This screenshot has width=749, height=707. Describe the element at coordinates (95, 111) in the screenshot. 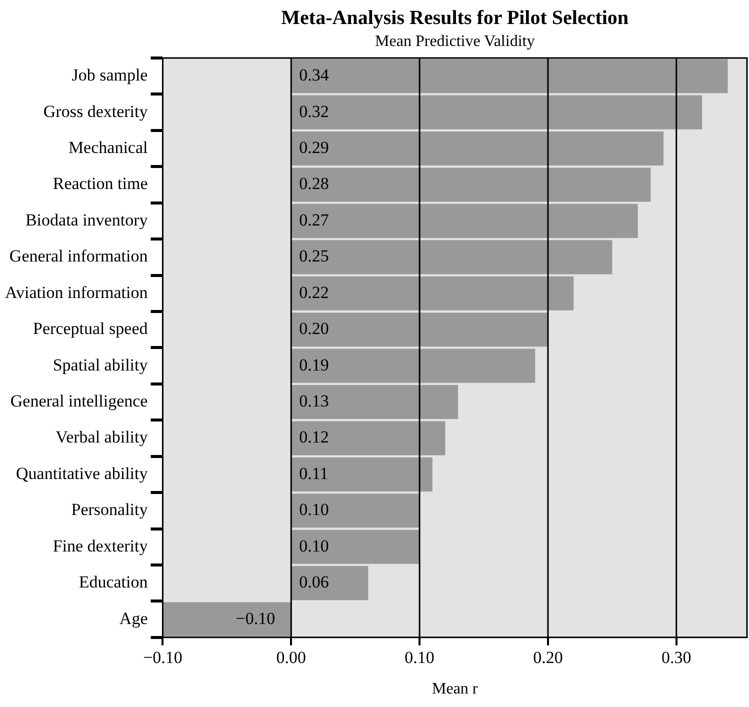

I see `y-tick-label: Gross dexterity` at that location.